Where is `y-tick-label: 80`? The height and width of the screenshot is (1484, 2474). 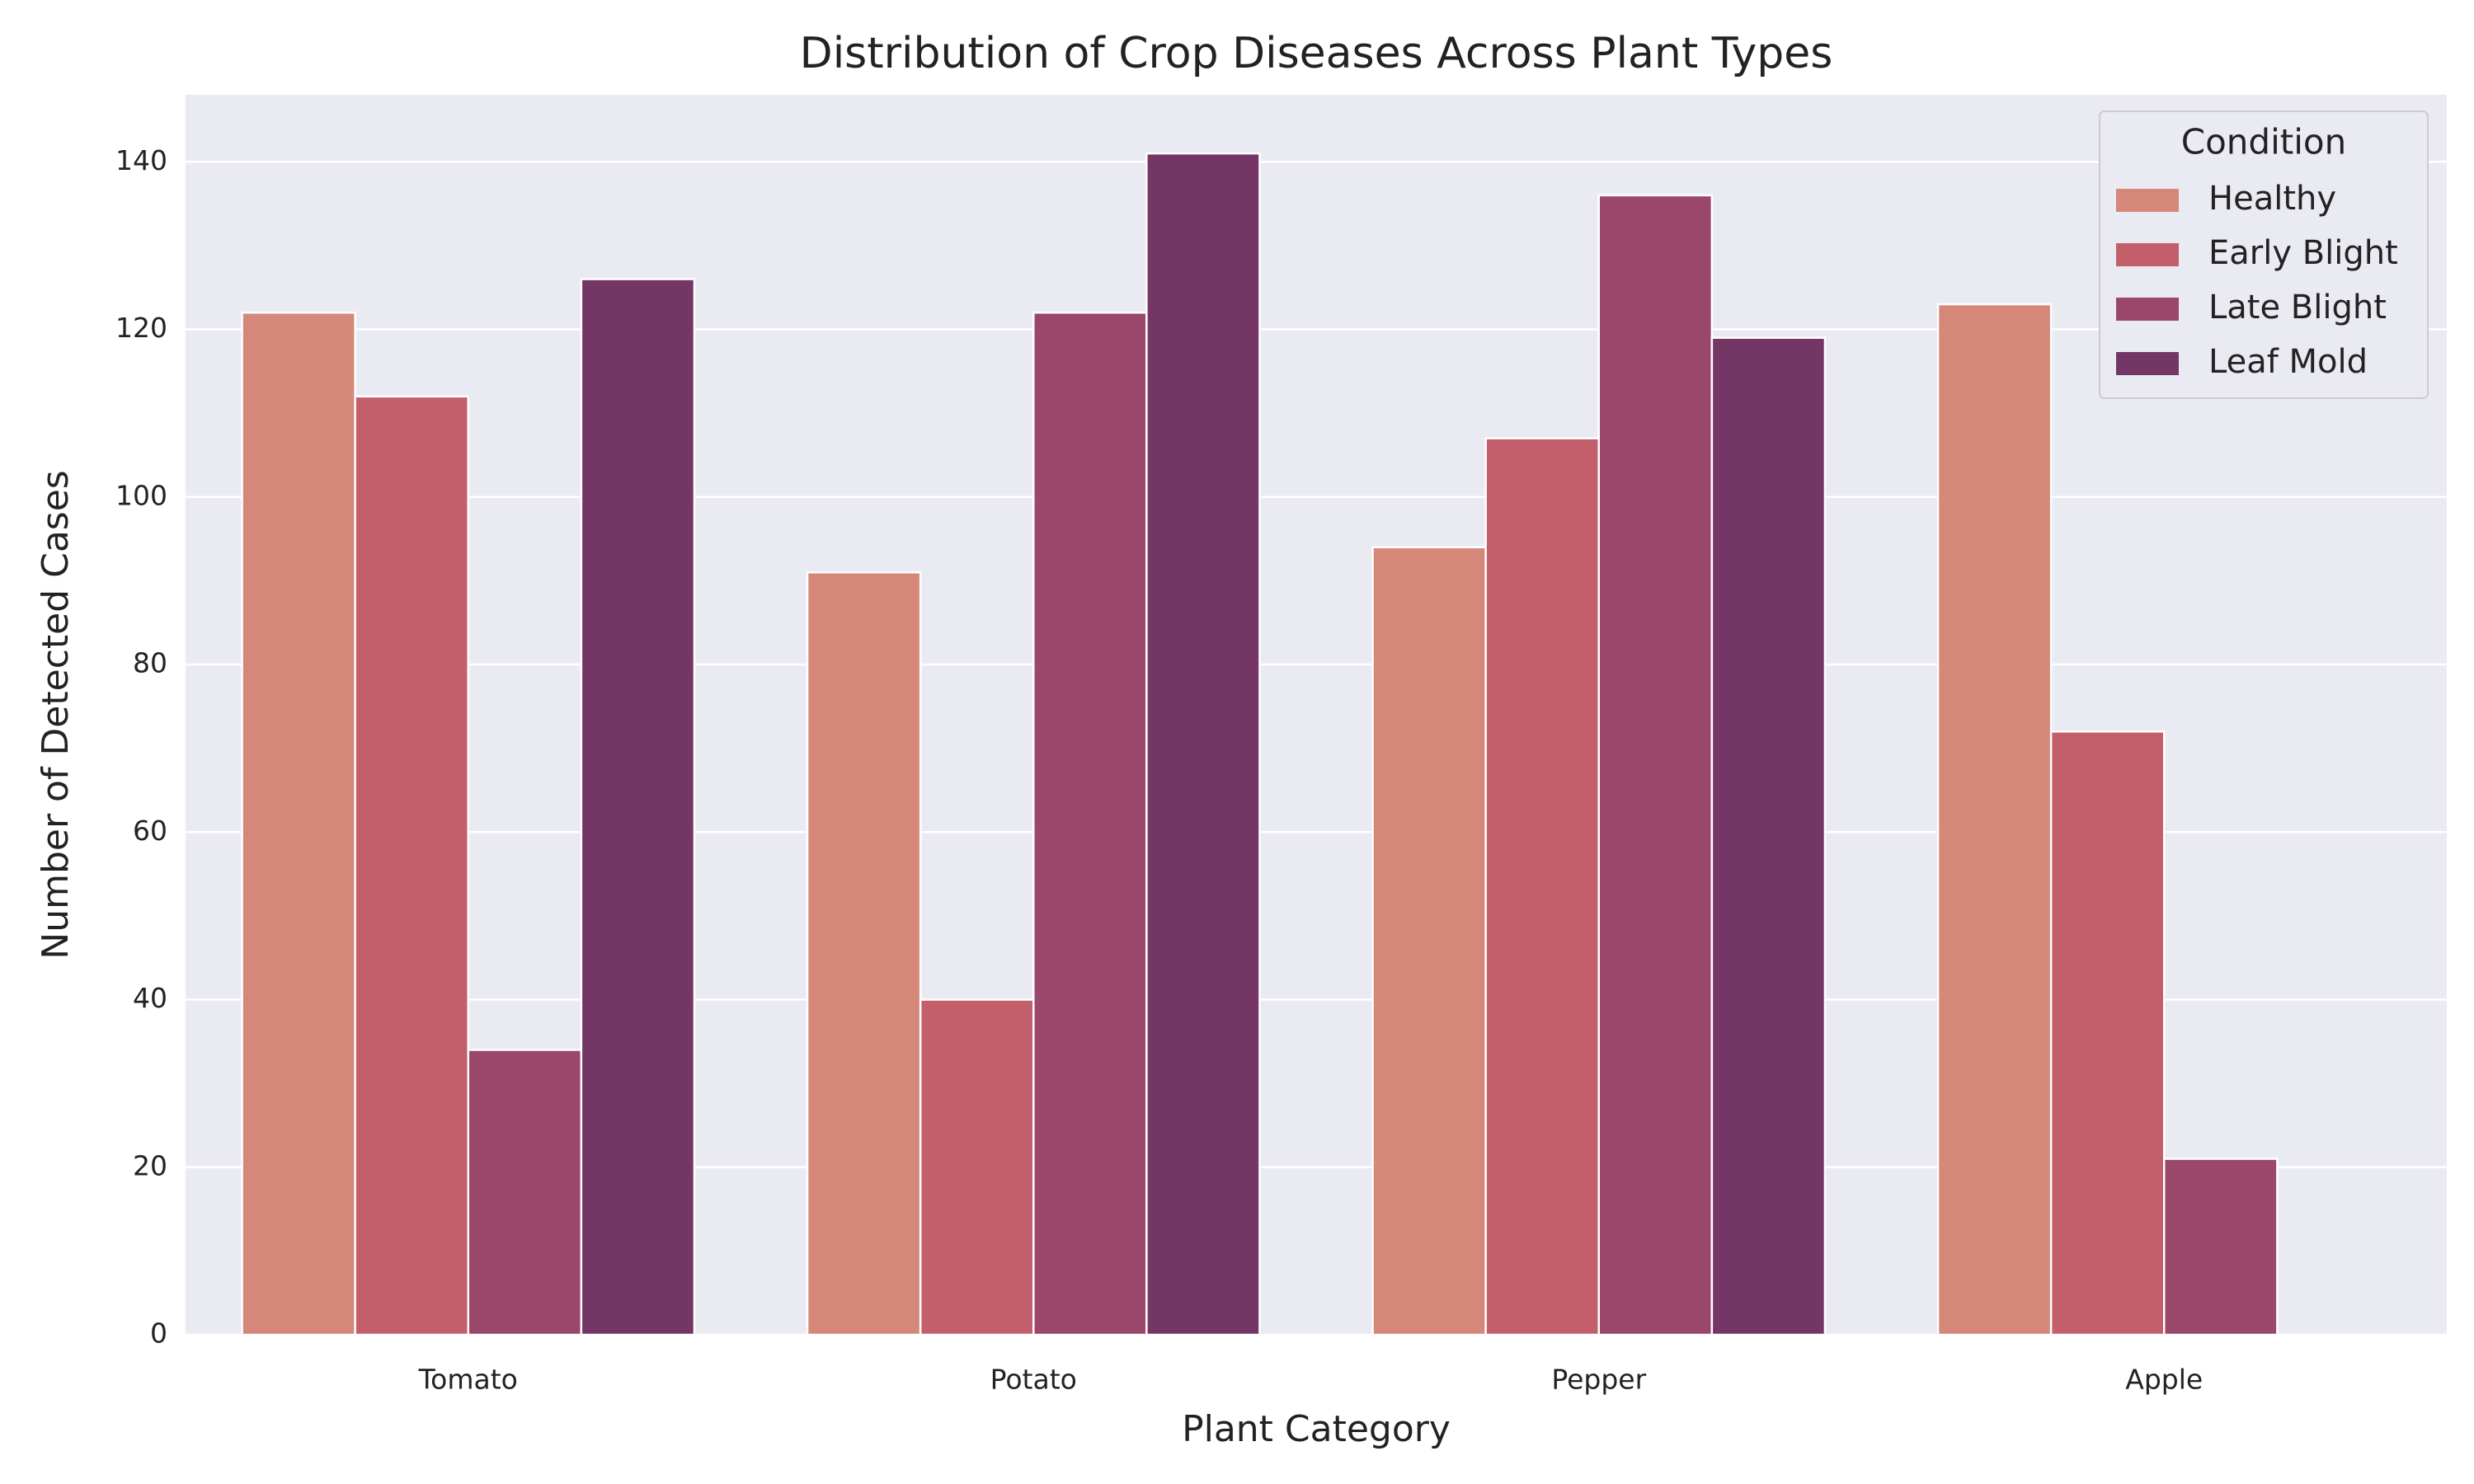
y-tick-label: 80 is located at coordinates (150, 663).